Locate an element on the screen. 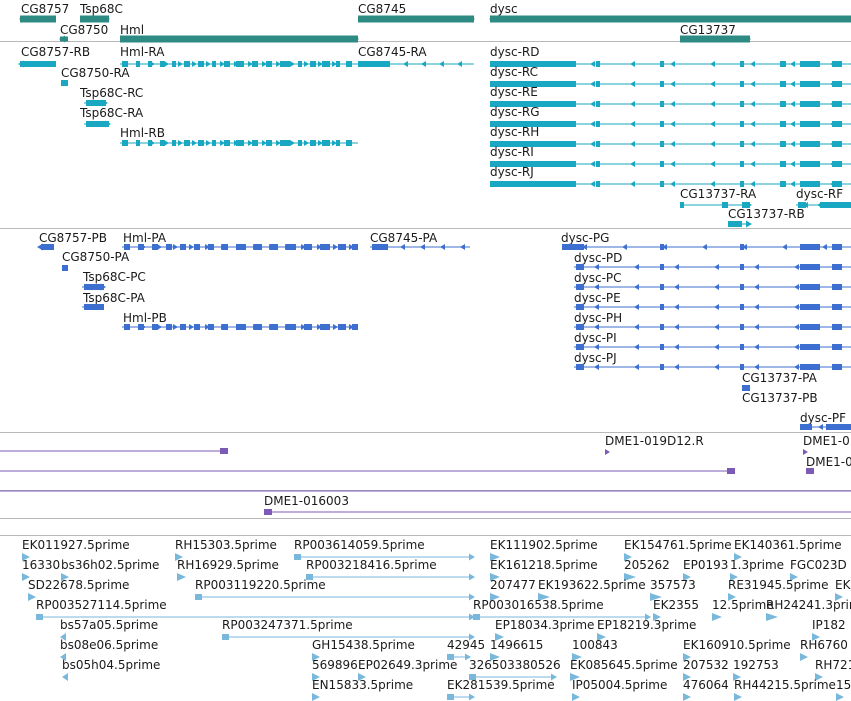 This screenshot has height=701, width=851. feature-dysc-rd: dysc-RD is located at coordinates (670, 56).